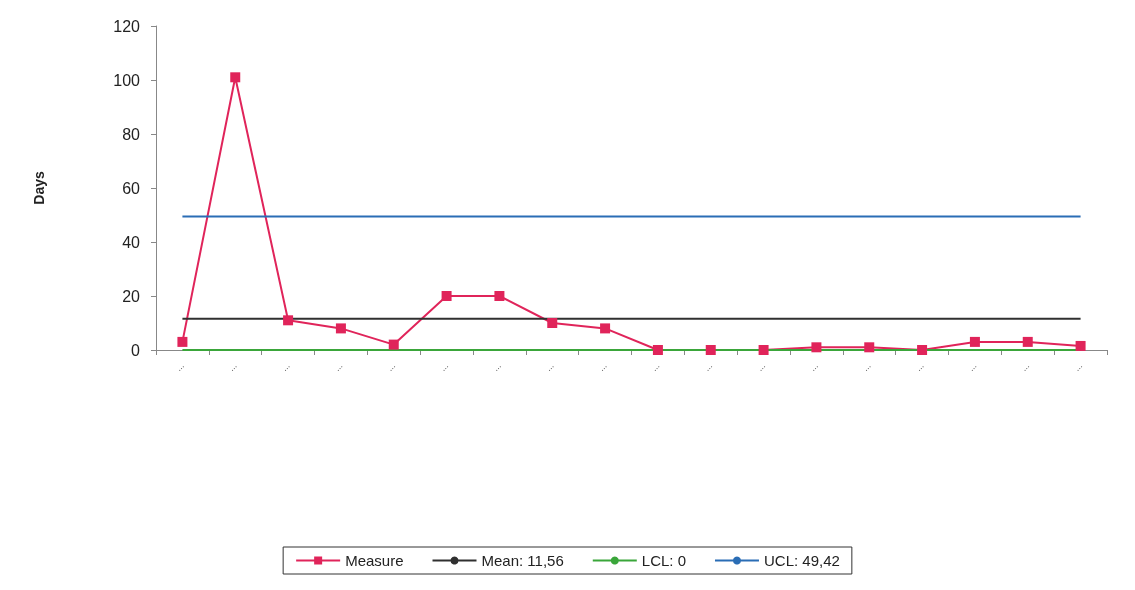 The height and width of the screenshot is (590, 1135). I want to click on legend-label: Mean: 11,56, so click(522, 560).